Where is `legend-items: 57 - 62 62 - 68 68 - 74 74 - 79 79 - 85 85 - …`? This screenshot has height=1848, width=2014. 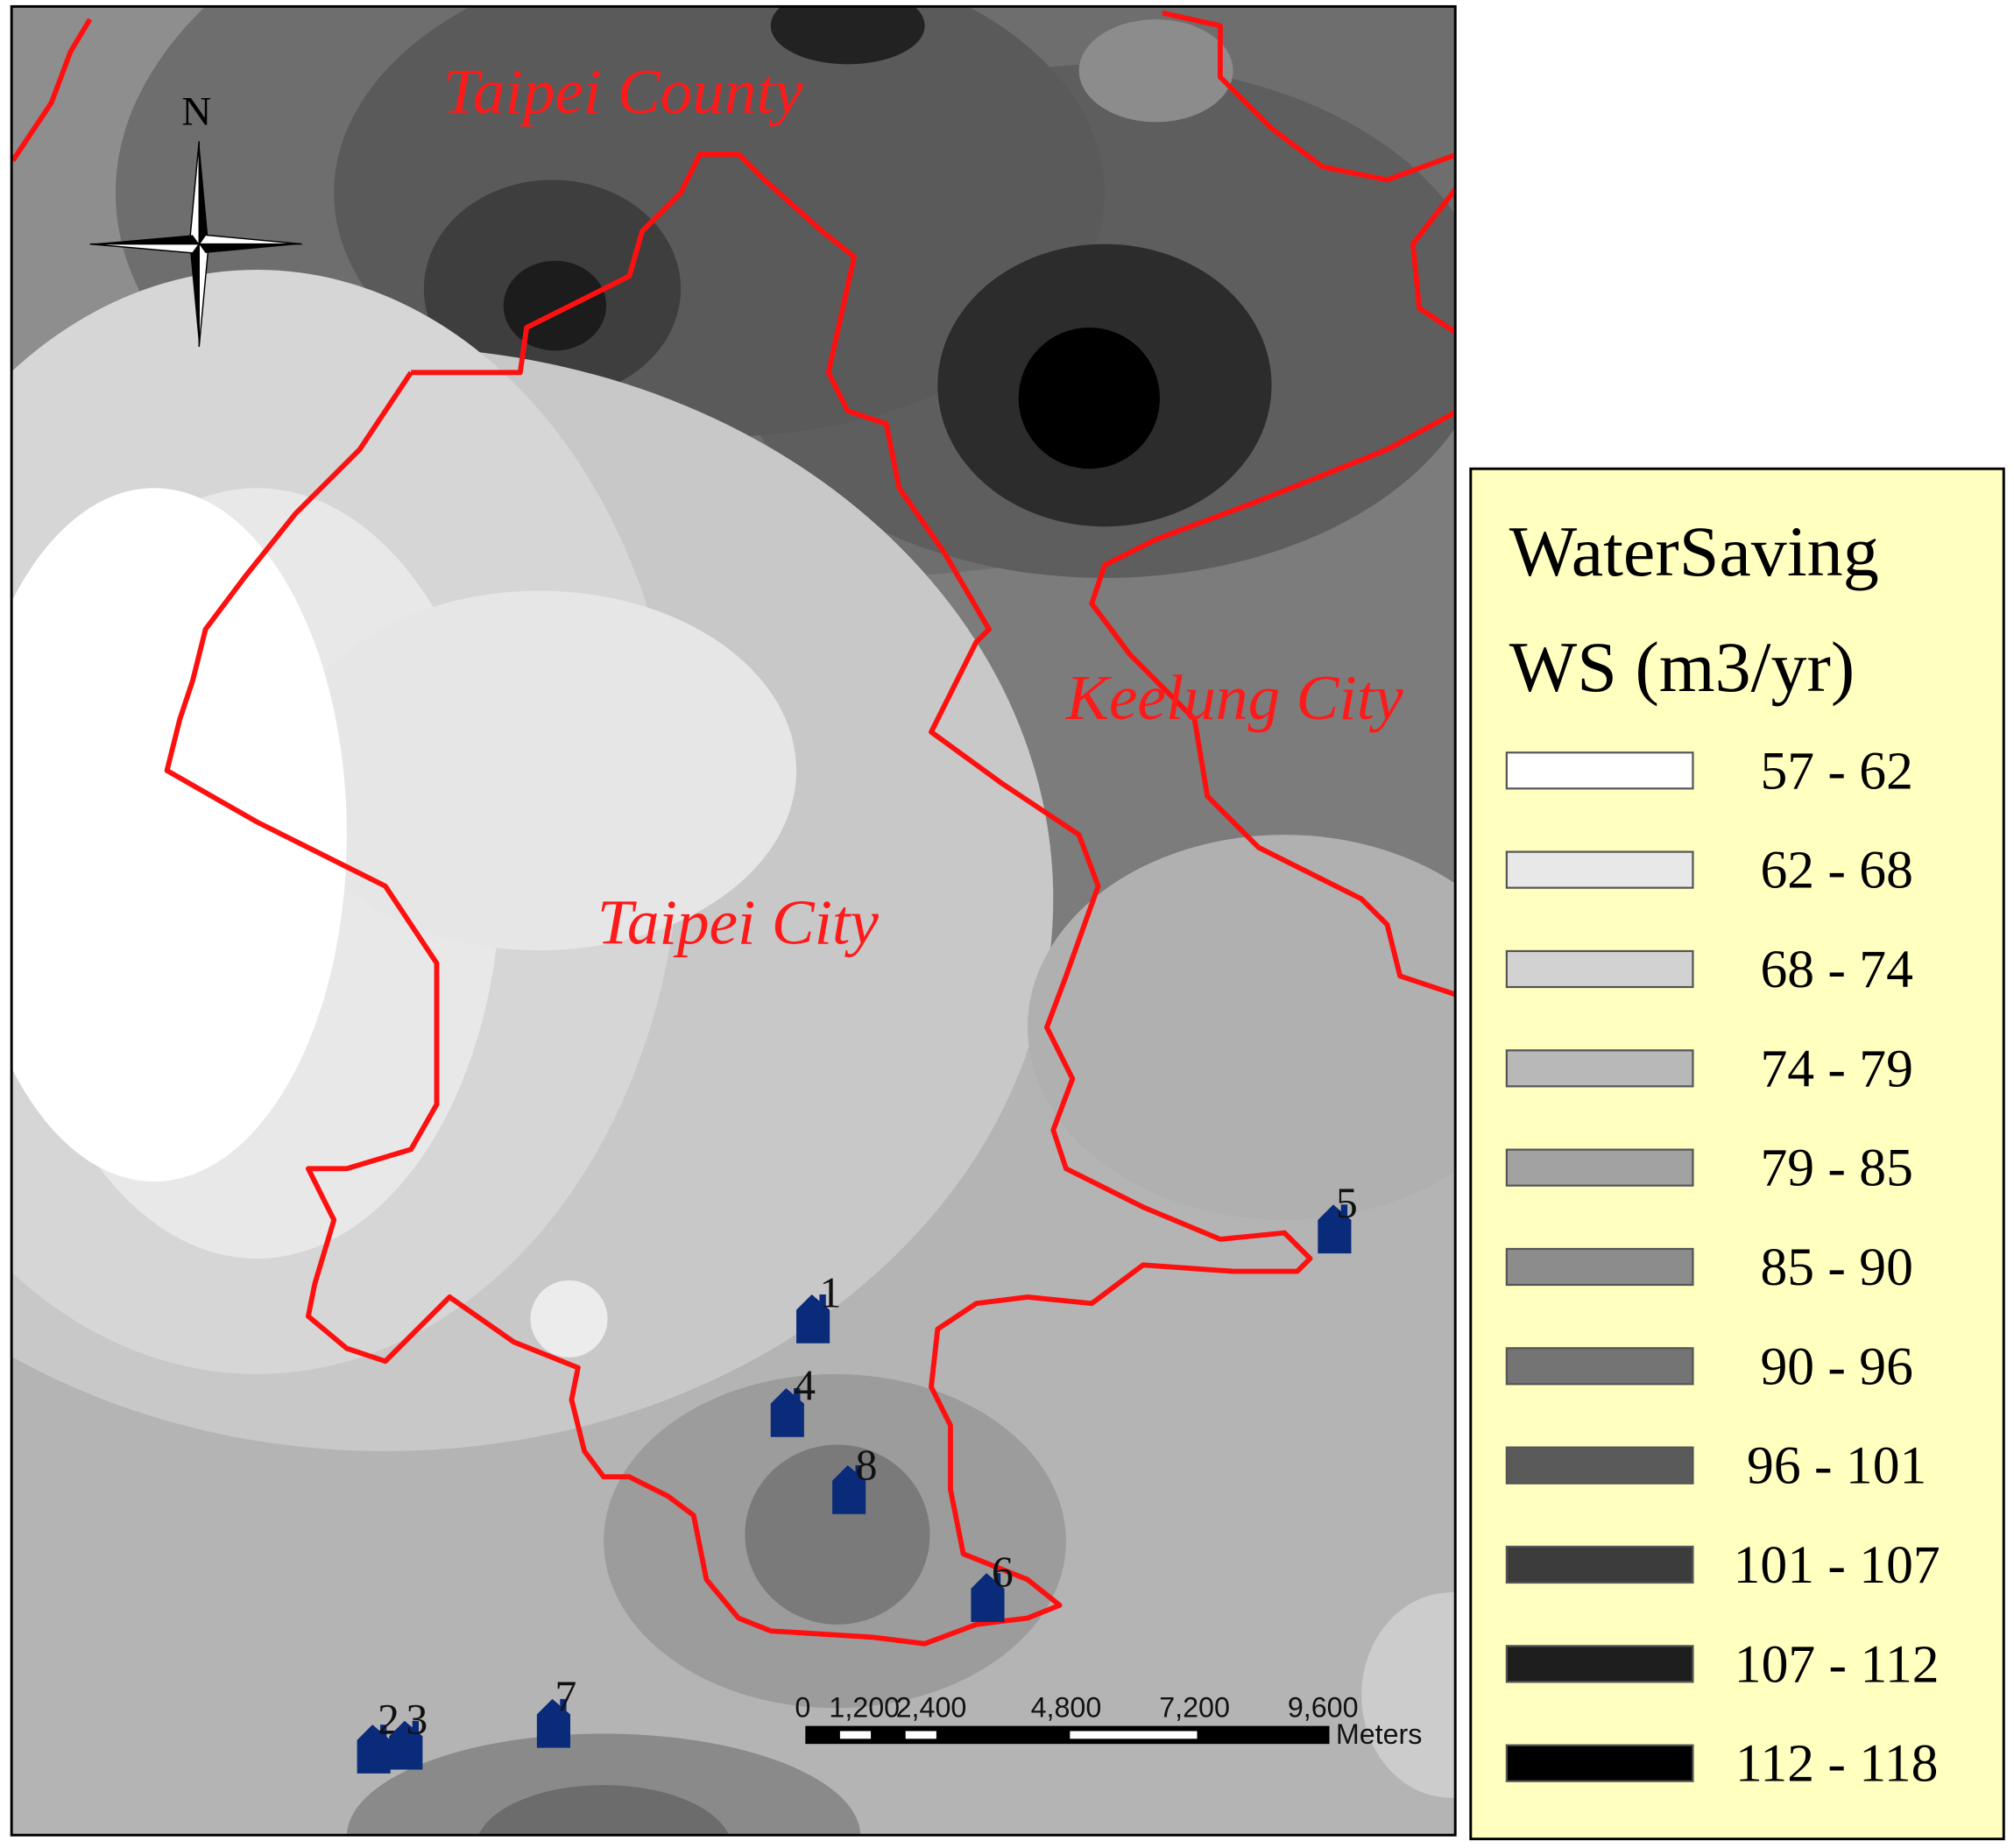
legend-items: 57 - 62 62 - 68 68 - 74 74 - 79 79 - 85 85 - … is located at coordinates (1723, 1267).